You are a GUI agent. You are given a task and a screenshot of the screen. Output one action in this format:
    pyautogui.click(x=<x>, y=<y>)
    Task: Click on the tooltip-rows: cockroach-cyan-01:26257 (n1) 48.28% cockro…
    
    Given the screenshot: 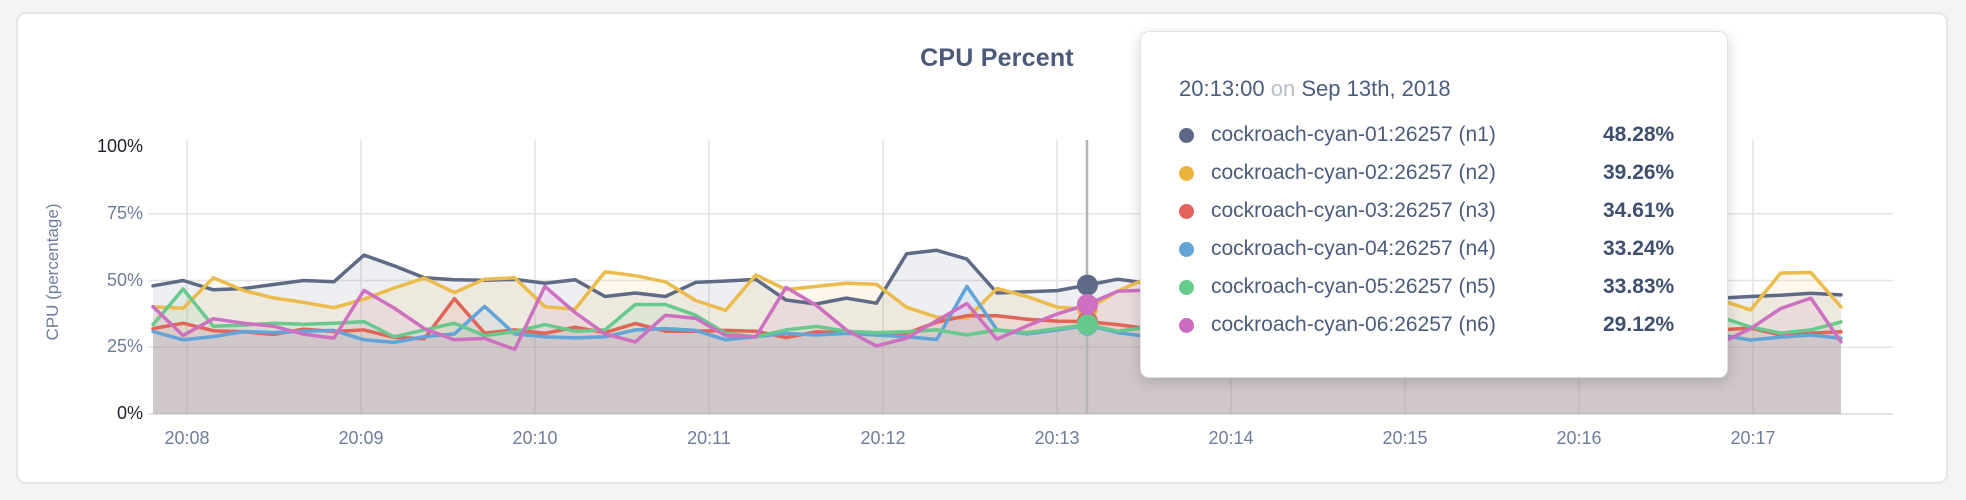 What is the action you would take?
    pyautogui.click(x=1438, y=230)
    